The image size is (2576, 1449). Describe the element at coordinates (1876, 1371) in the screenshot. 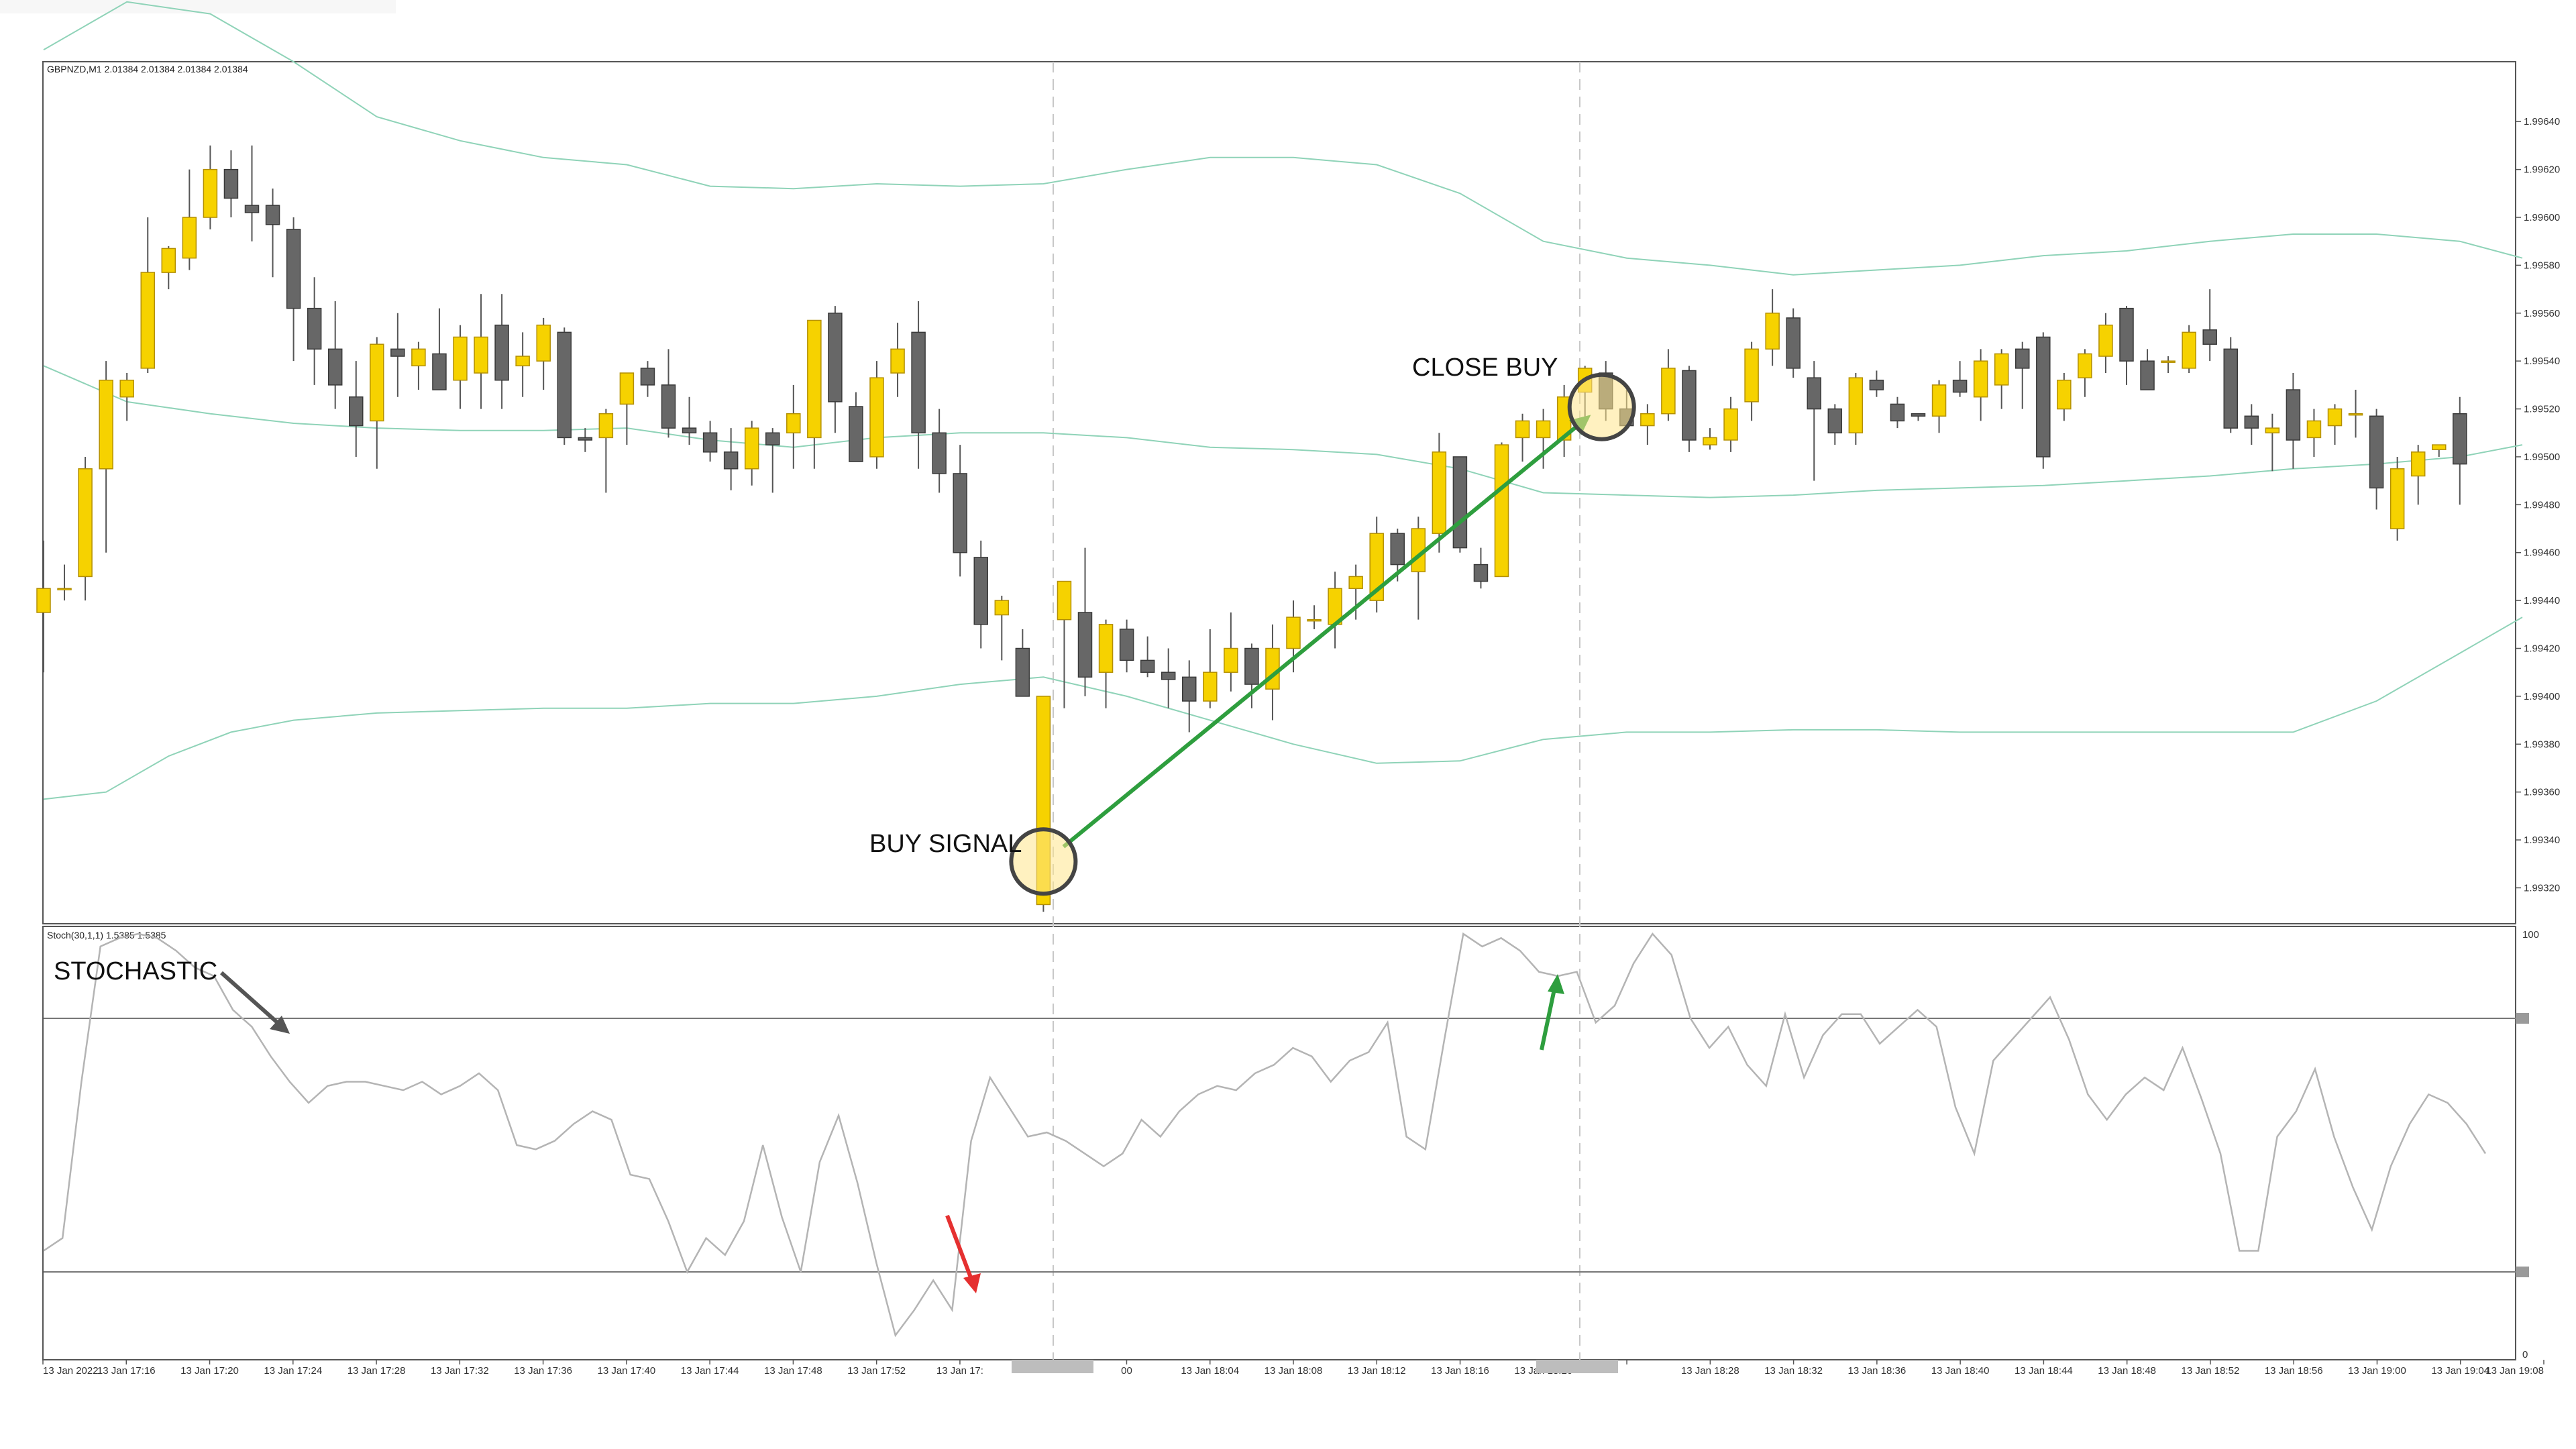

I see `time-tick-label: 13 Jan 18:36` at that location.